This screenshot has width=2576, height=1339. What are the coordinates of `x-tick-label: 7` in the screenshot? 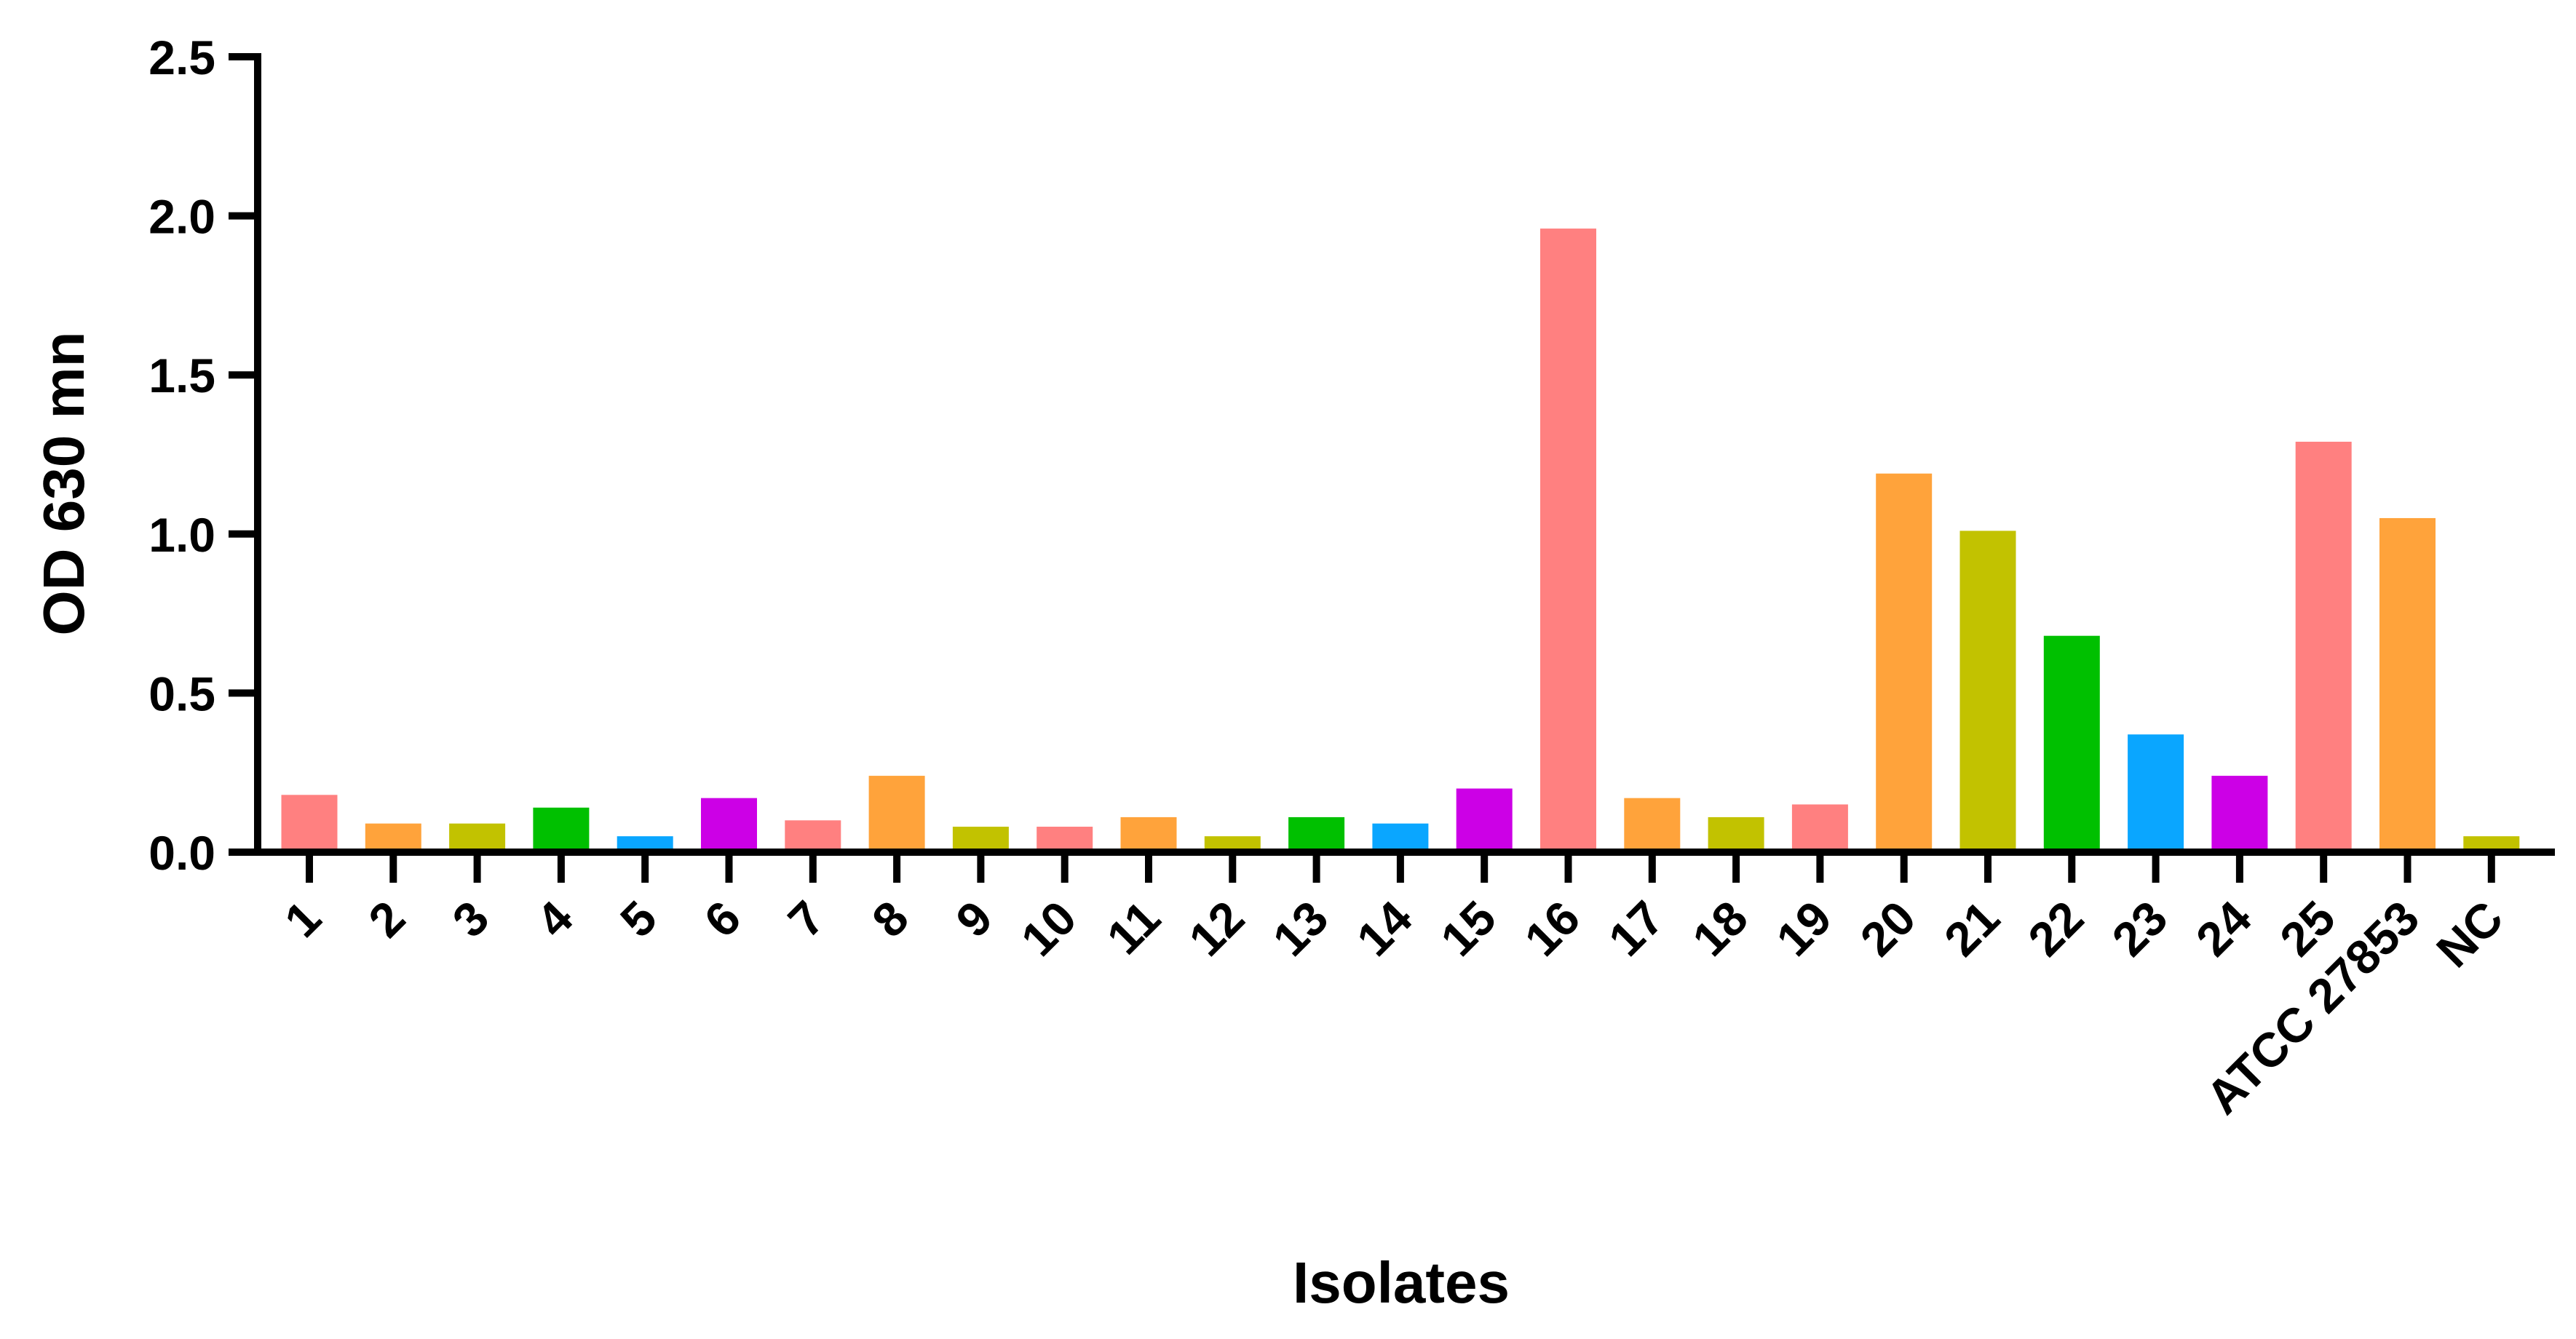 It's located at (805, 919).